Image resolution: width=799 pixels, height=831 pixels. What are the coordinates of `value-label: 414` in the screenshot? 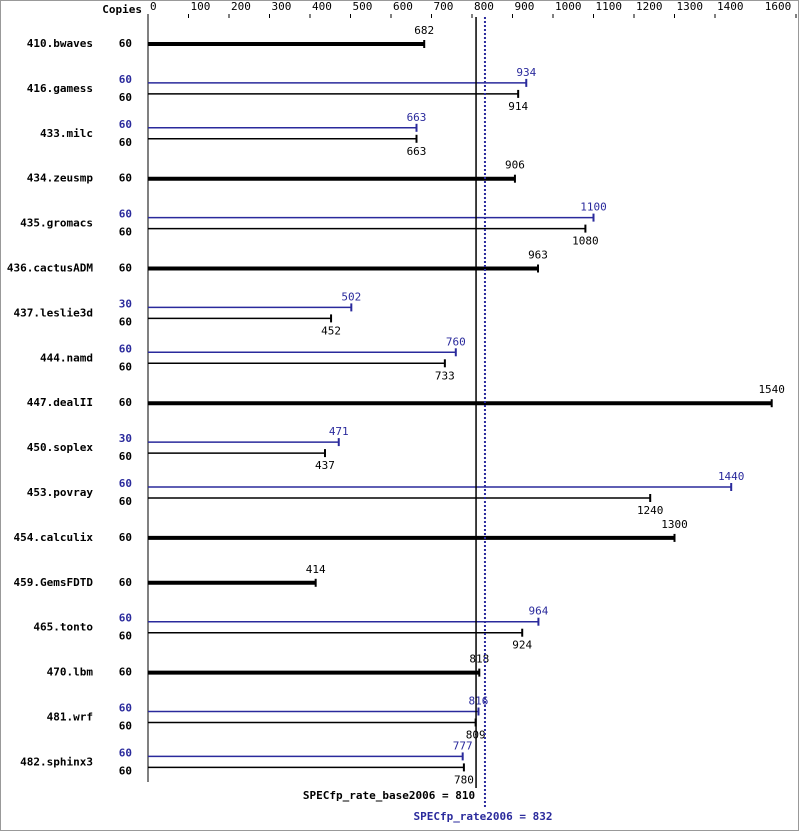 It's located at (316, 569).